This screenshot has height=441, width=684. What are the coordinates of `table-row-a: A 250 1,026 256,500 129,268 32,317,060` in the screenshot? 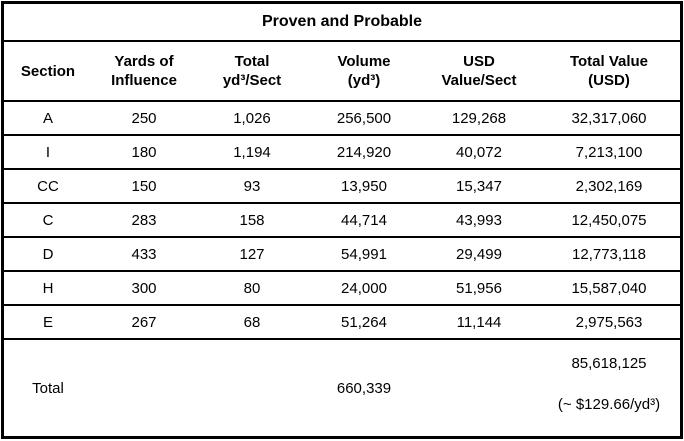 It's located at (342, 118).